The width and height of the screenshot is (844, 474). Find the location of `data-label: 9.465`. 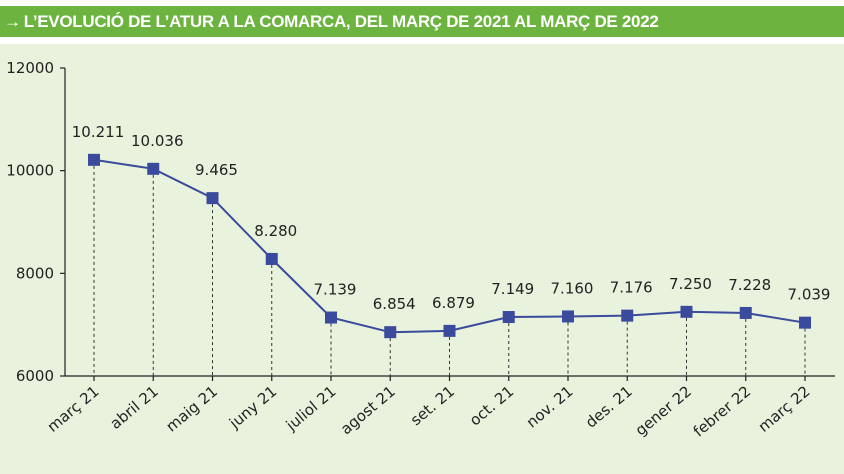

data-label: 9.465 is located at coordinates (216, 170).